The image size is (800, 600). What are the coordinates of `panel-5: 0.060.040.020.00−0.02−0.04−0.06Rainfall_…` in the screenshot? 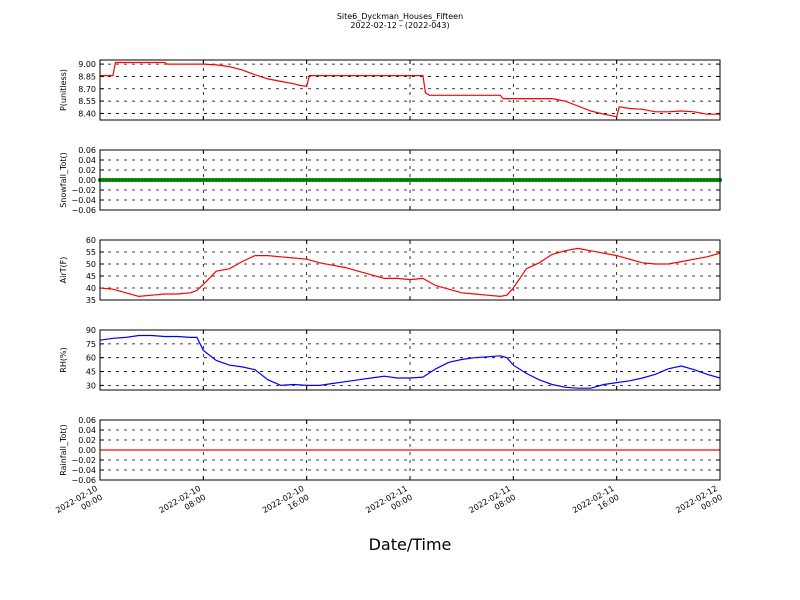 It's located at (390, 450).